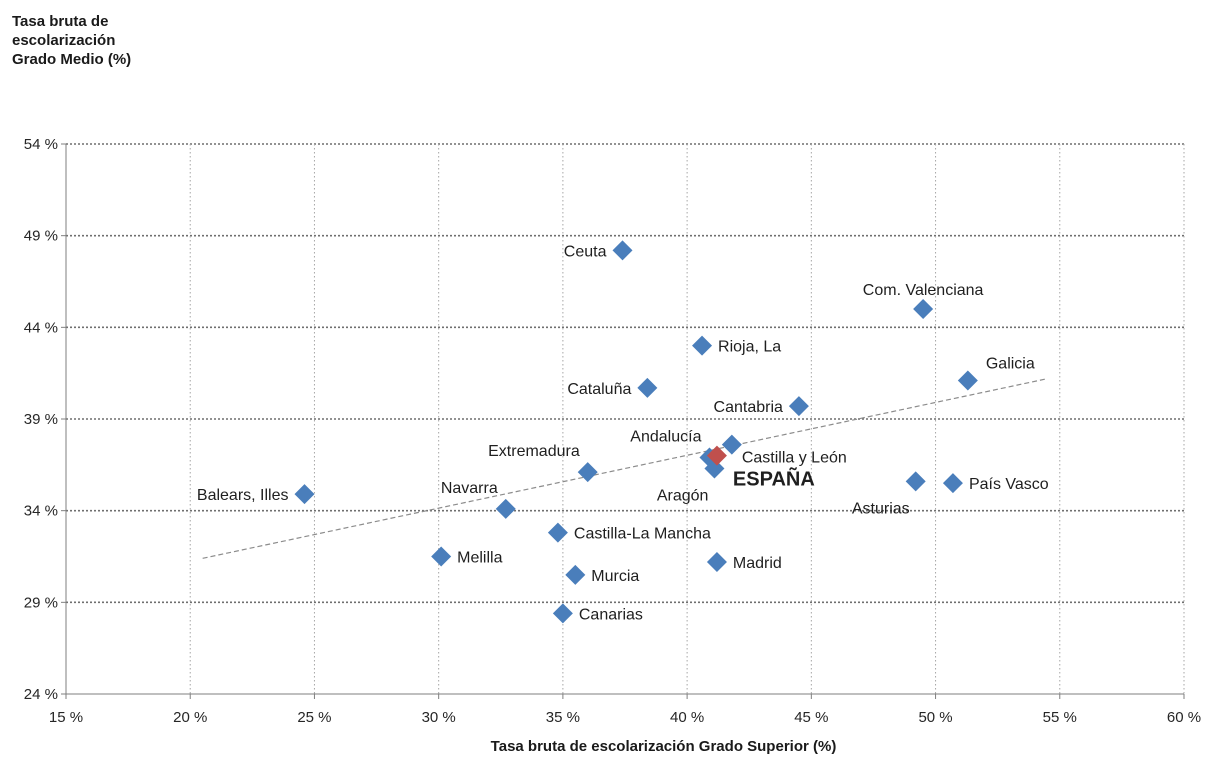 This screenshot has height=761, width=1207. Describe the element at coordinates (1009, 484) in the screenshot. I see `data-label: País Vasco` at that location.